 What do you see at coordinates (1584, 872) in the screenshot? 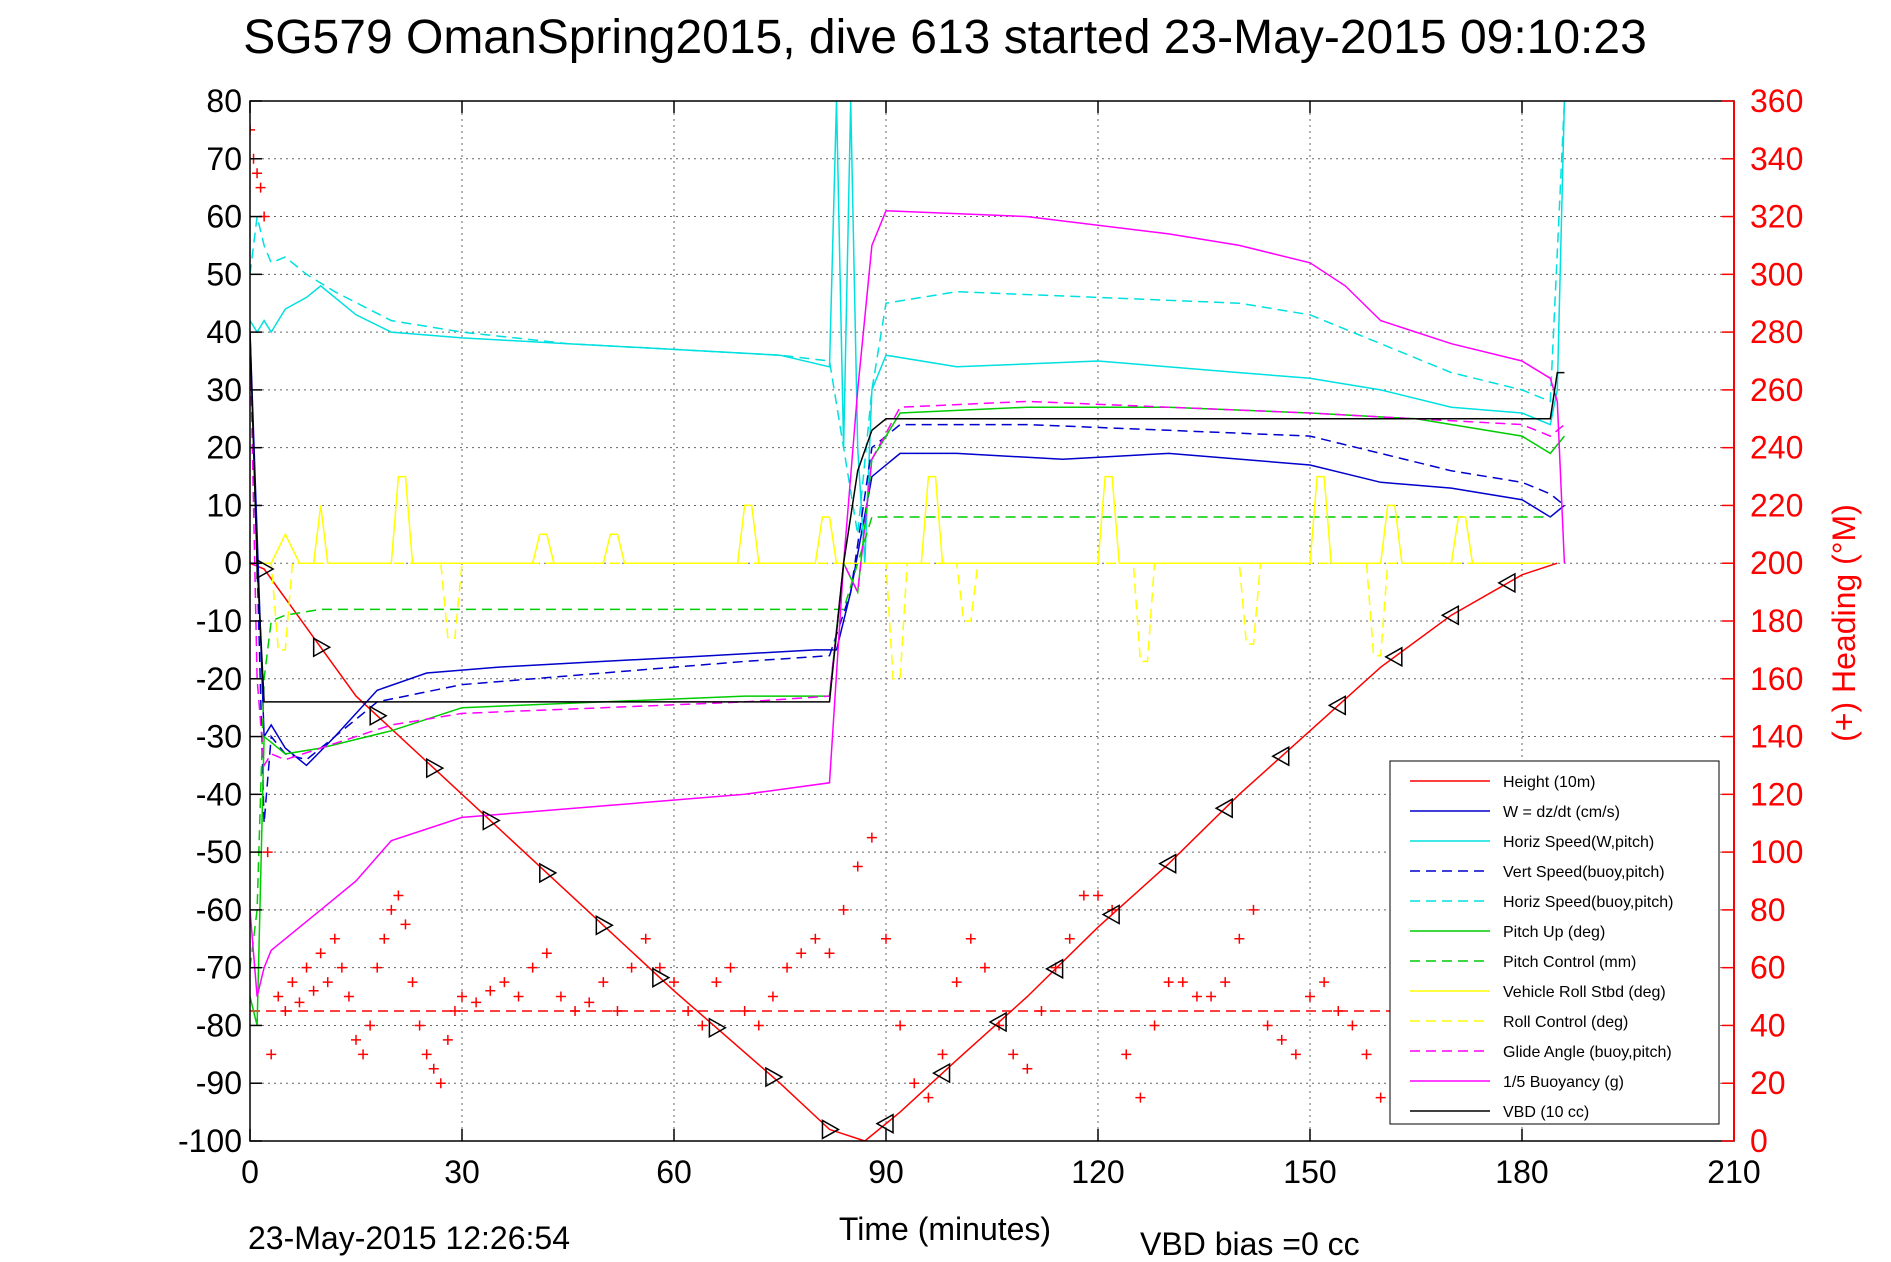
I see `legend-label-vert-speed-buoy-pitch: Vert Speed(buoy,pitch)` at bounding box center [1584, 872].